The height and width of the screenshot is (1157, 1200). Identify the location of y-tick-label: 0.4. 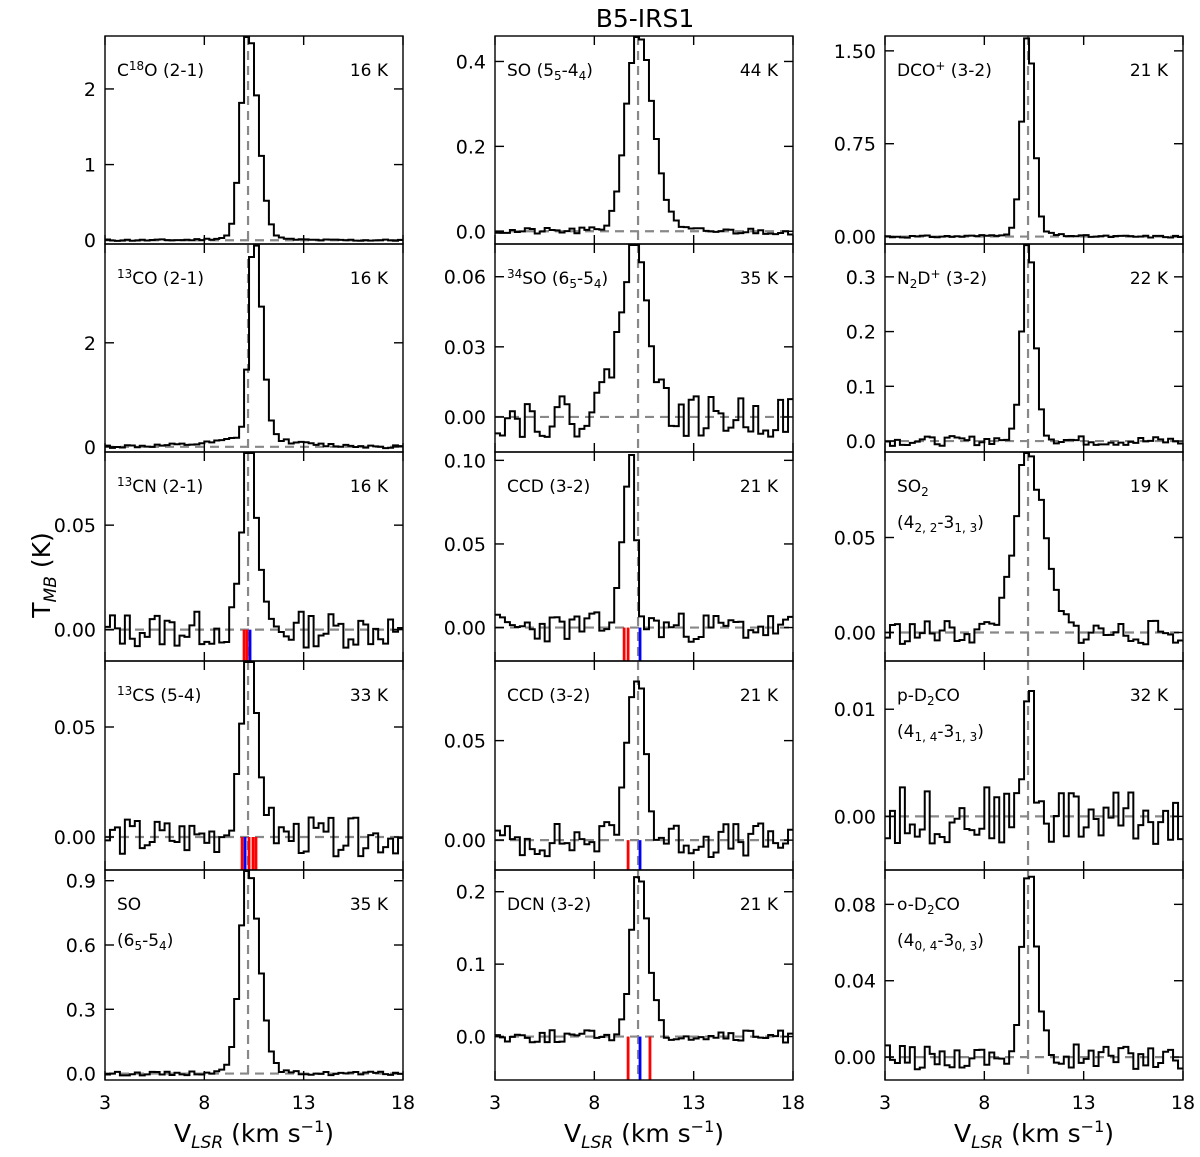
(471, 62).